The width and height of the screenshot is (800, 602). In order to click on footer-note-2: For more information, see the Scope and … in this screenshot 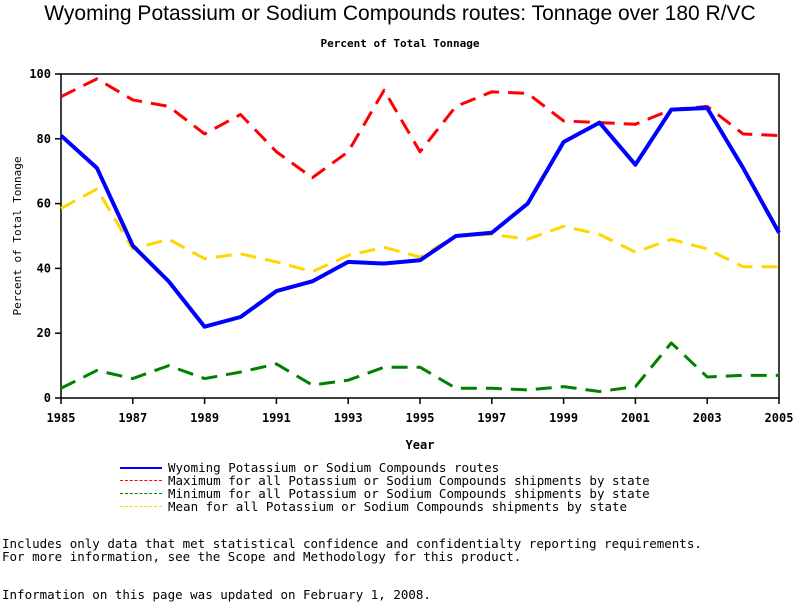, I will do `click(261, 556)`.